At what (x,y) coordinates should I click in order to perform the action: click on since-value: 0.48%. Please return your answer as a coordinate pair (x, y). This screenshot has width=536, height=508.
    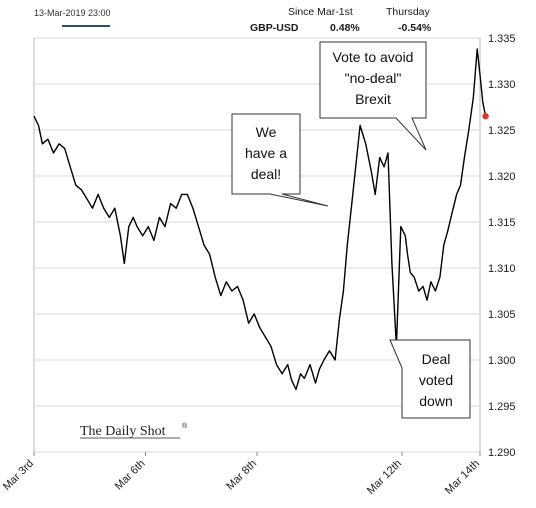
    Looking at the image, I should click on (345, 28).